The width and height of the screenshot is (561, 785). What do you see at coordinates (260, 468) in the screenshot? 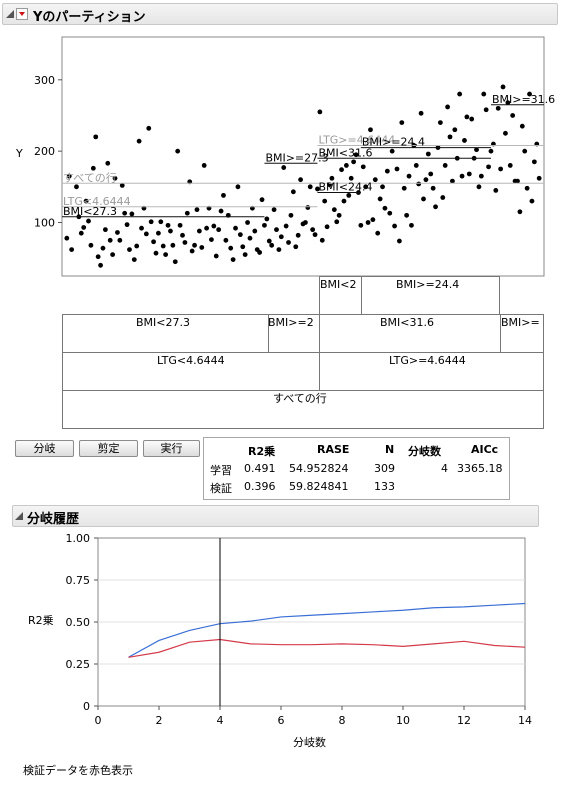
I see `train-r2: 0.491` at bounding box center [260, 468].